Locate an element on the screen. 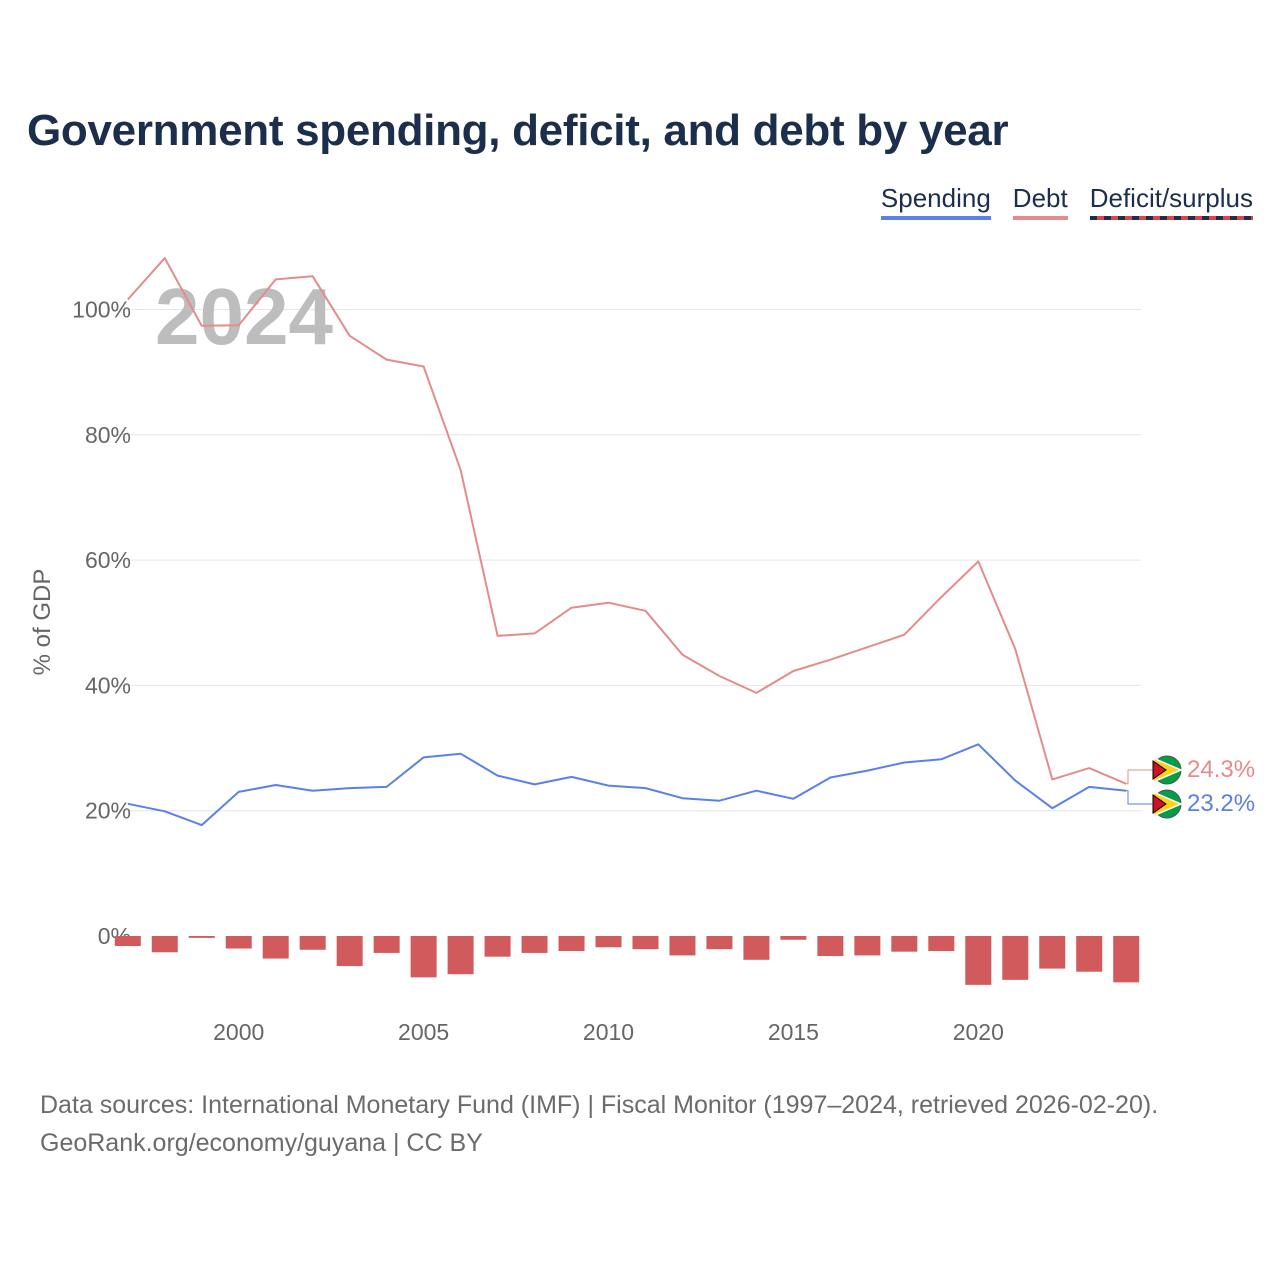 Image resolution: width=1280 pixels, height=1280 pixels. debt-end-label: 24.3% is located at coordinates (1221, 769).